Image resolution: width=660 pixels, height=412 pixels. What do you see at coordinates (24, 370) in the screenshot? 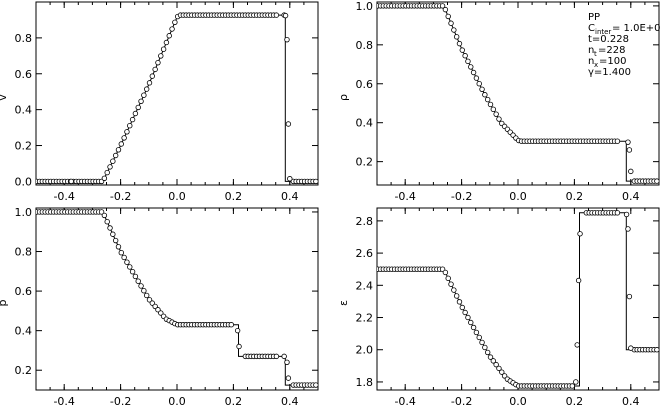
I see `panel-pressure-ytick-label: 0.2` at bounding box center [24, 370].